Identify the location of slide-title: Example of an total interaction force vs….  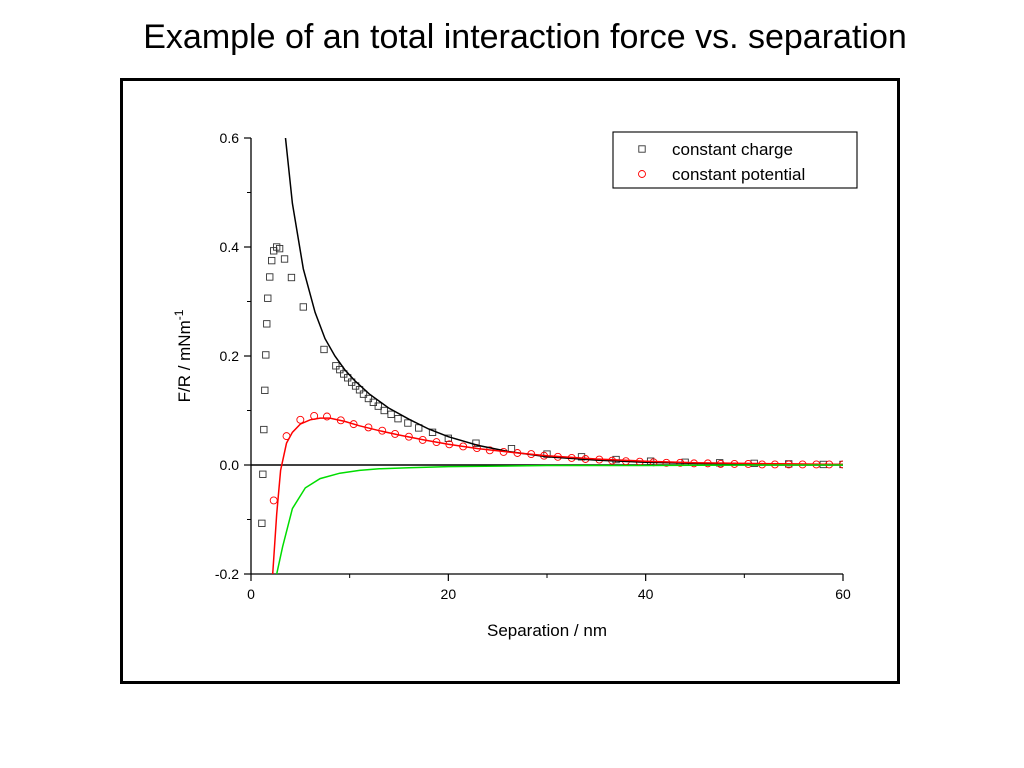
(525, 37).